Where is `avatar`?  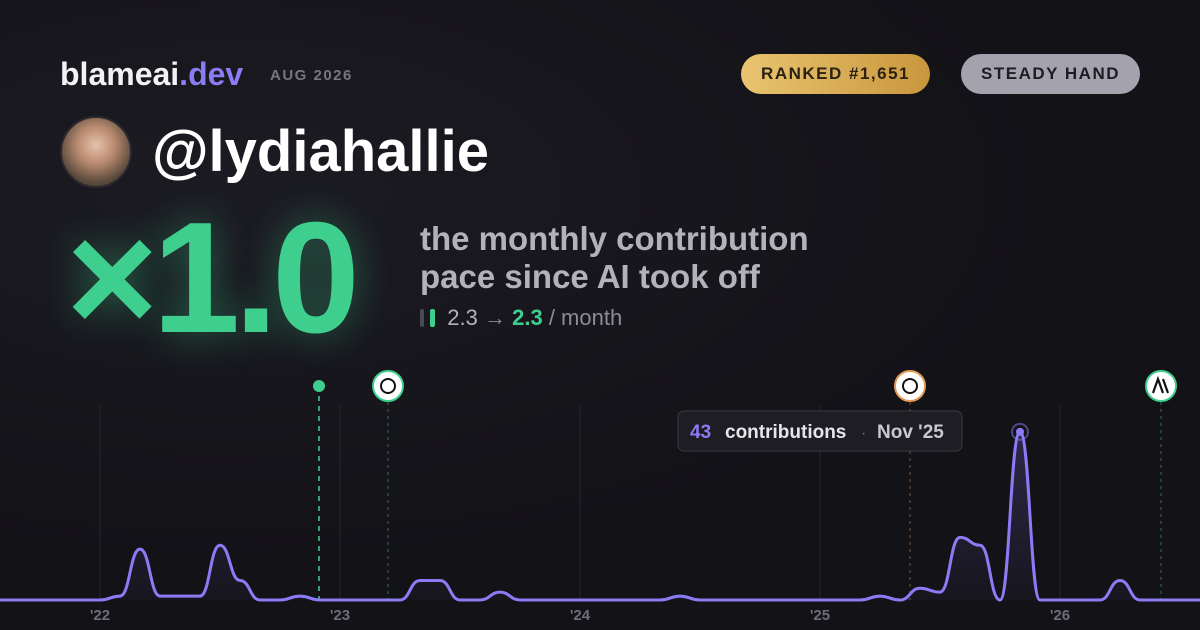
avatar is located at coordinates (96, 152).